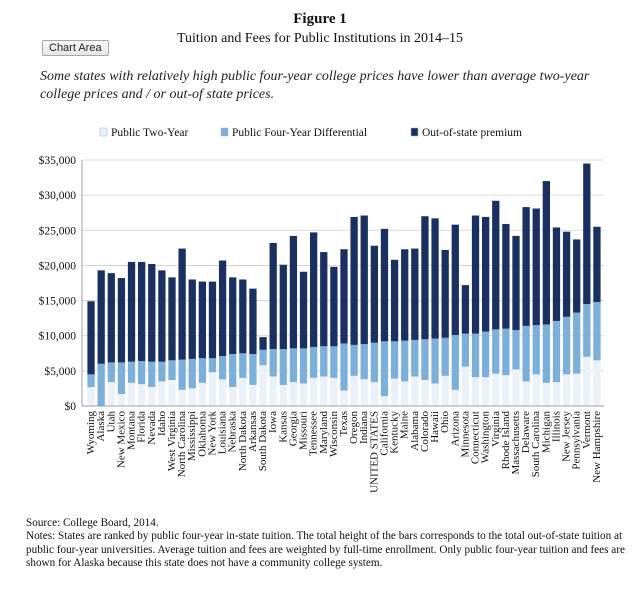  Describe the element at coordinates (233, 432) in the screenshot. I see `x-tick-label: Nebraska` at that location.